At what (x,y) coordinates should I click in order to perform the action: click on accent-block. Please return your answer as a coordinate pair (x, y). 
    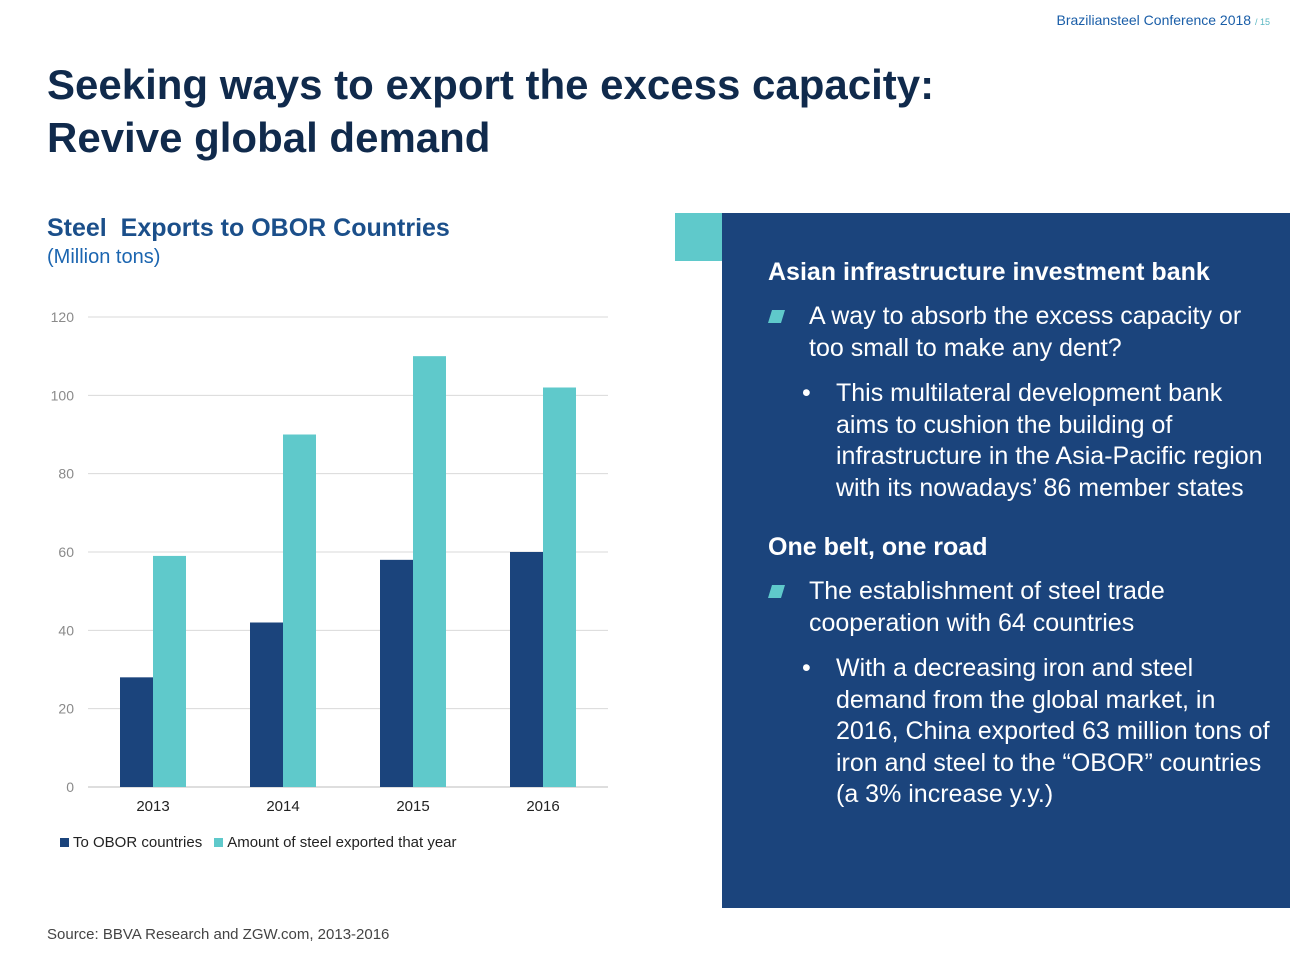
    Looking at the image, I should click on (698, 237).